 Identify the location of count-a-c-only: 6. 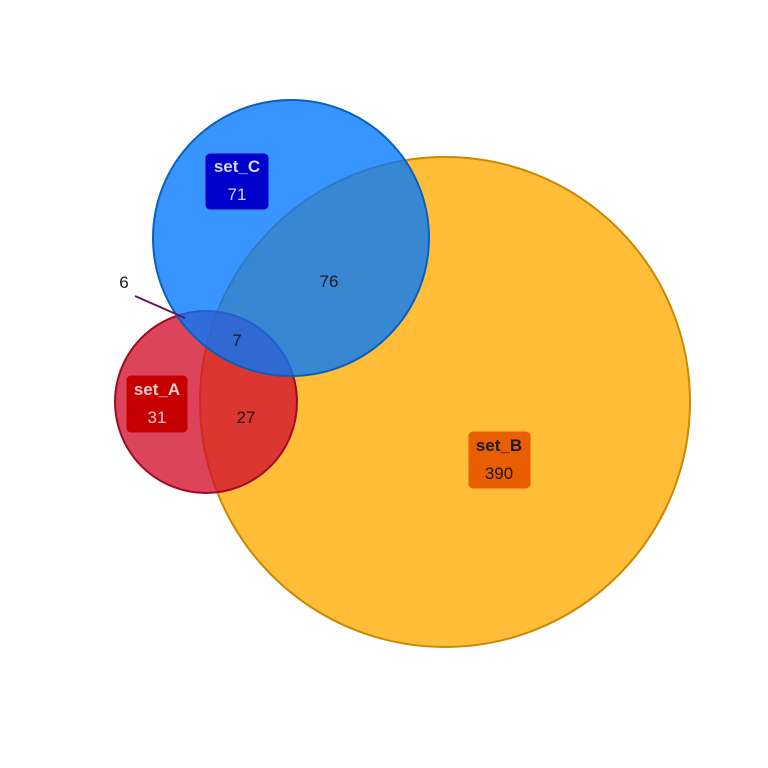
(123, 282).